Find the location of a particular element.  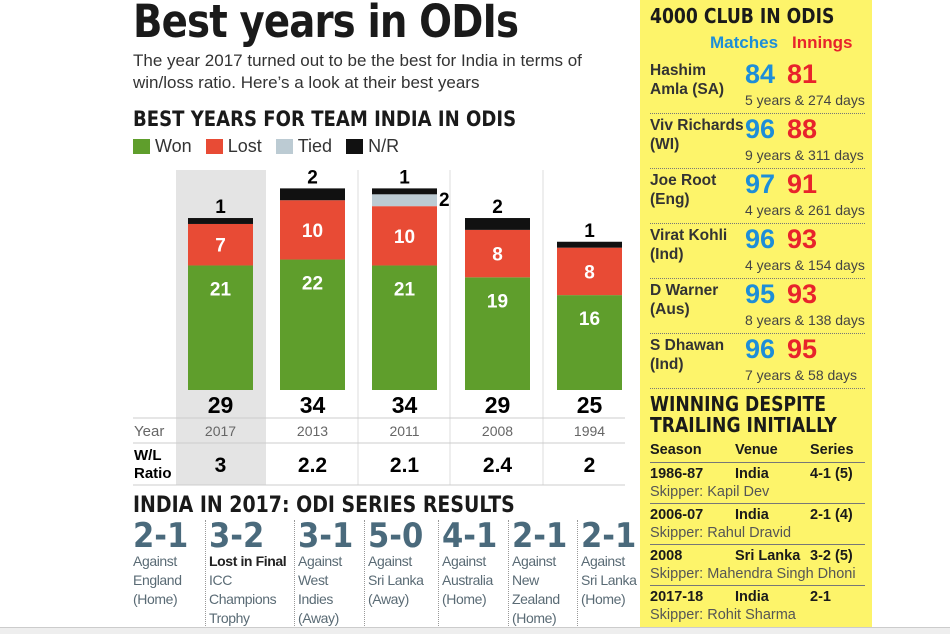

data-label: 16 is located at coordinates (589, 319).